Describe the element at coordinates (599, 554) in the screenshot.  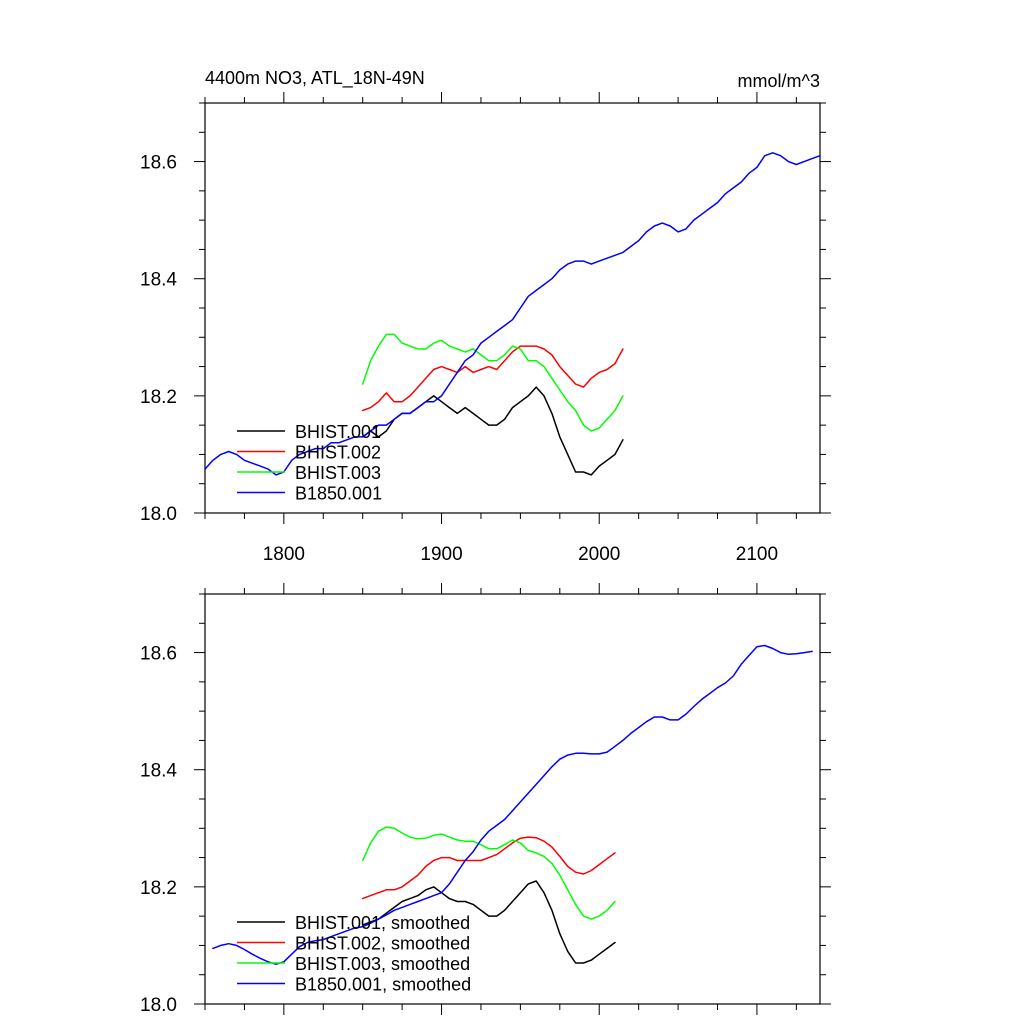
I see `x-tick-label: 2000` at that location.